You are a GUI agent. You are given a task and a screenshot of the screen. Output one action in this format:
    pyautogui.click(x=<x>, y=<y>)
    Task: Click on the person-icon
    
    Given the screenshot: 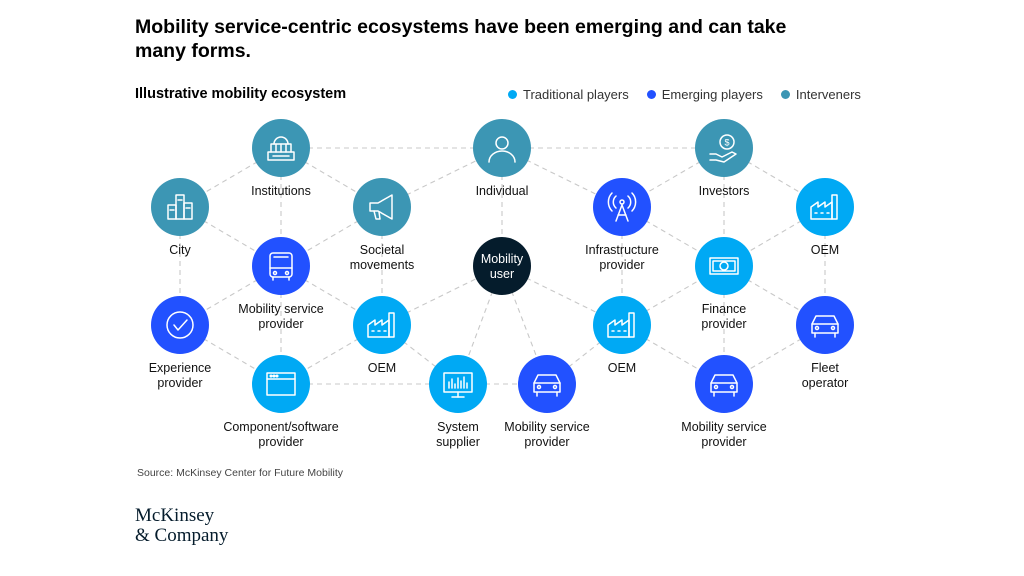 What is the action you would take?
    pyautogui.click(x=502, y=149)
    